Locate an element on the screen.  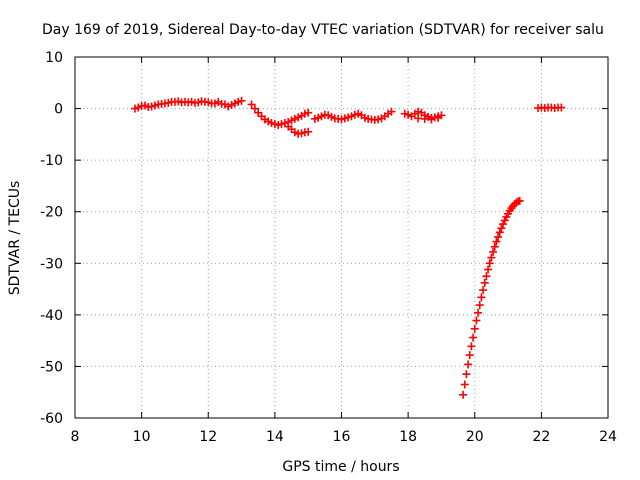
x-tick-label: 16 is located at coordinates (342, 437).